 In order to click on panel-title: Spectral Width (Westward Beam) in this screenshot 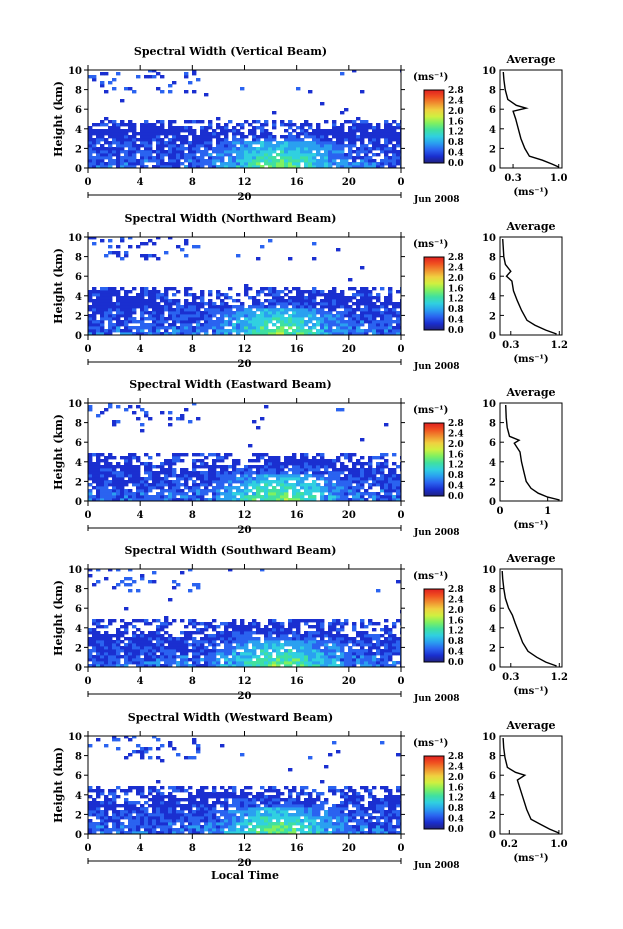, I will do `click(230, 717)`.